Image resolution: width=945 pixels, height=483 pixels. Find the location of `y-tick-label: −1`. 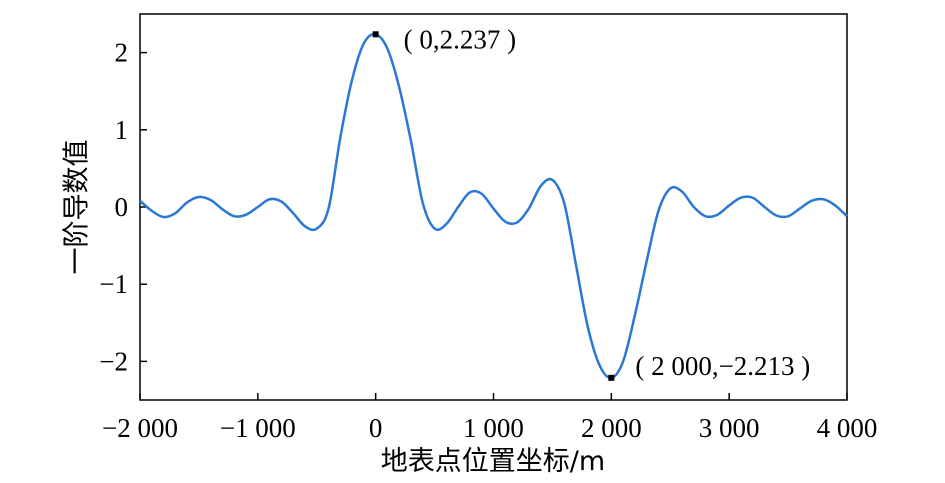

y-tick-label: −1 is located at coordinates (113, 284).